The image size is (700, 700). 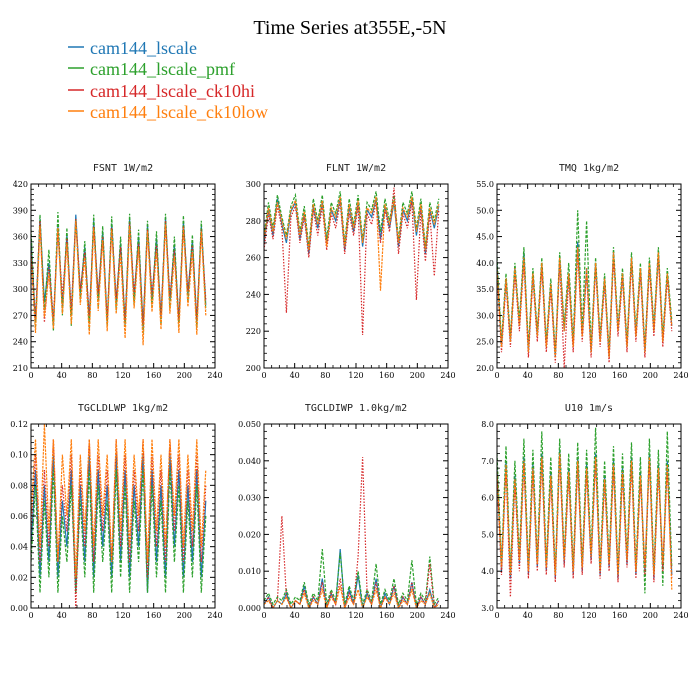 What do you see at coordinates (487, 498) in the screenshot?
I see `y-tick-label: 6.0` at bounding box center [487, 498].